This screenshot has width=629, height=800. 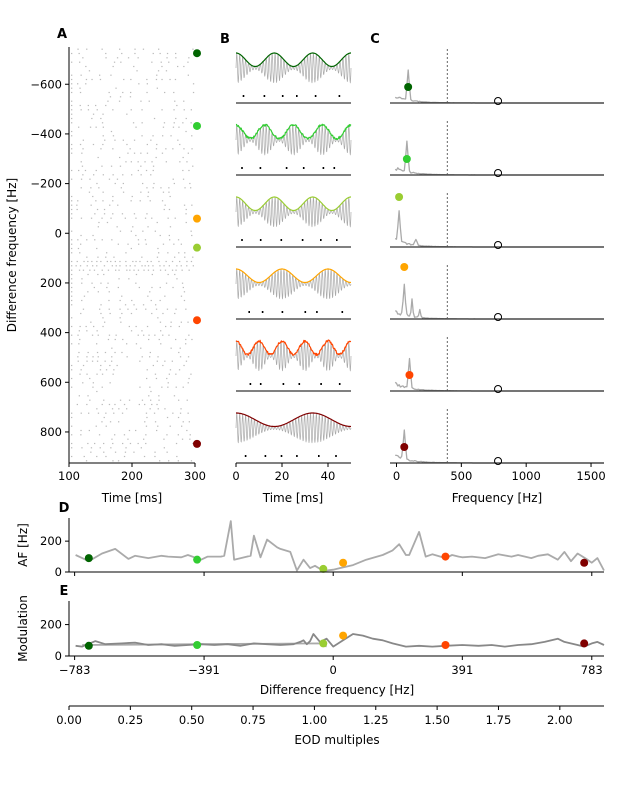 I want to click on axis-label-y: AF [Hz], so click(x=23, y=545).